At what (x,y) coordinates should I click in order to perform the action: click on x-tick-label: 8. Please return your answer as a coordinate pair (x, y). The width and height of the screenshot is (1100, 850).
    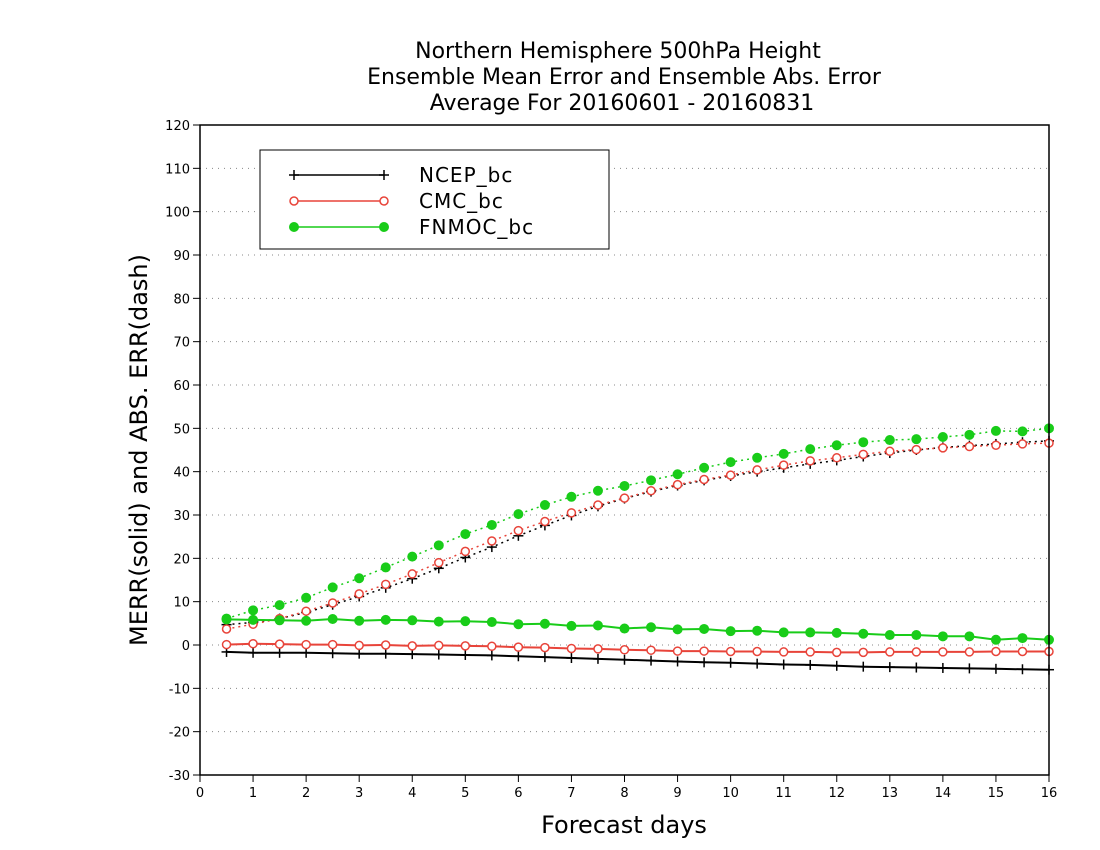
    Looking at the image, I should click on (624, 793).